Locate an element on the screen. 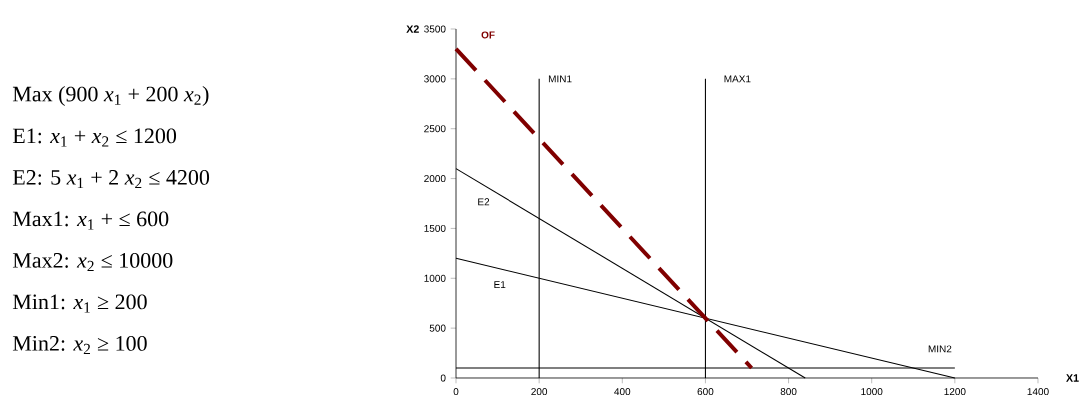 The image size is (1084, 413). text: Max2: x$_{2}$ ≤ 10000 is located at coordinates (92, 262).